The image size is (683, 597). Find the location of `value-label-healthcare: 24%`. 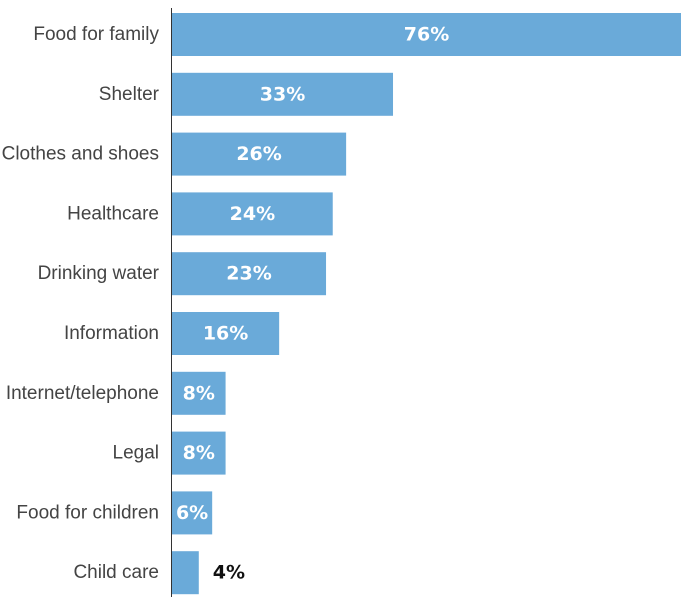

value-label-healthcare: 24% is located at coordinates (252, 214).